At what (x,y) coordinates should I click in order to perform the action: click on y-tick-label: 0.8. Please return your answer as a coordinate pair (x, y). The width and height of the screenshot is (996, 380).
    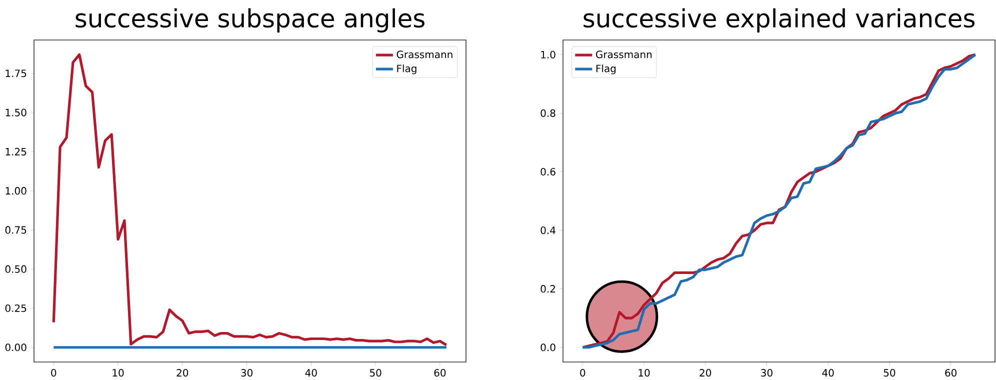
    Looking at the image, I should click on (548, 113).